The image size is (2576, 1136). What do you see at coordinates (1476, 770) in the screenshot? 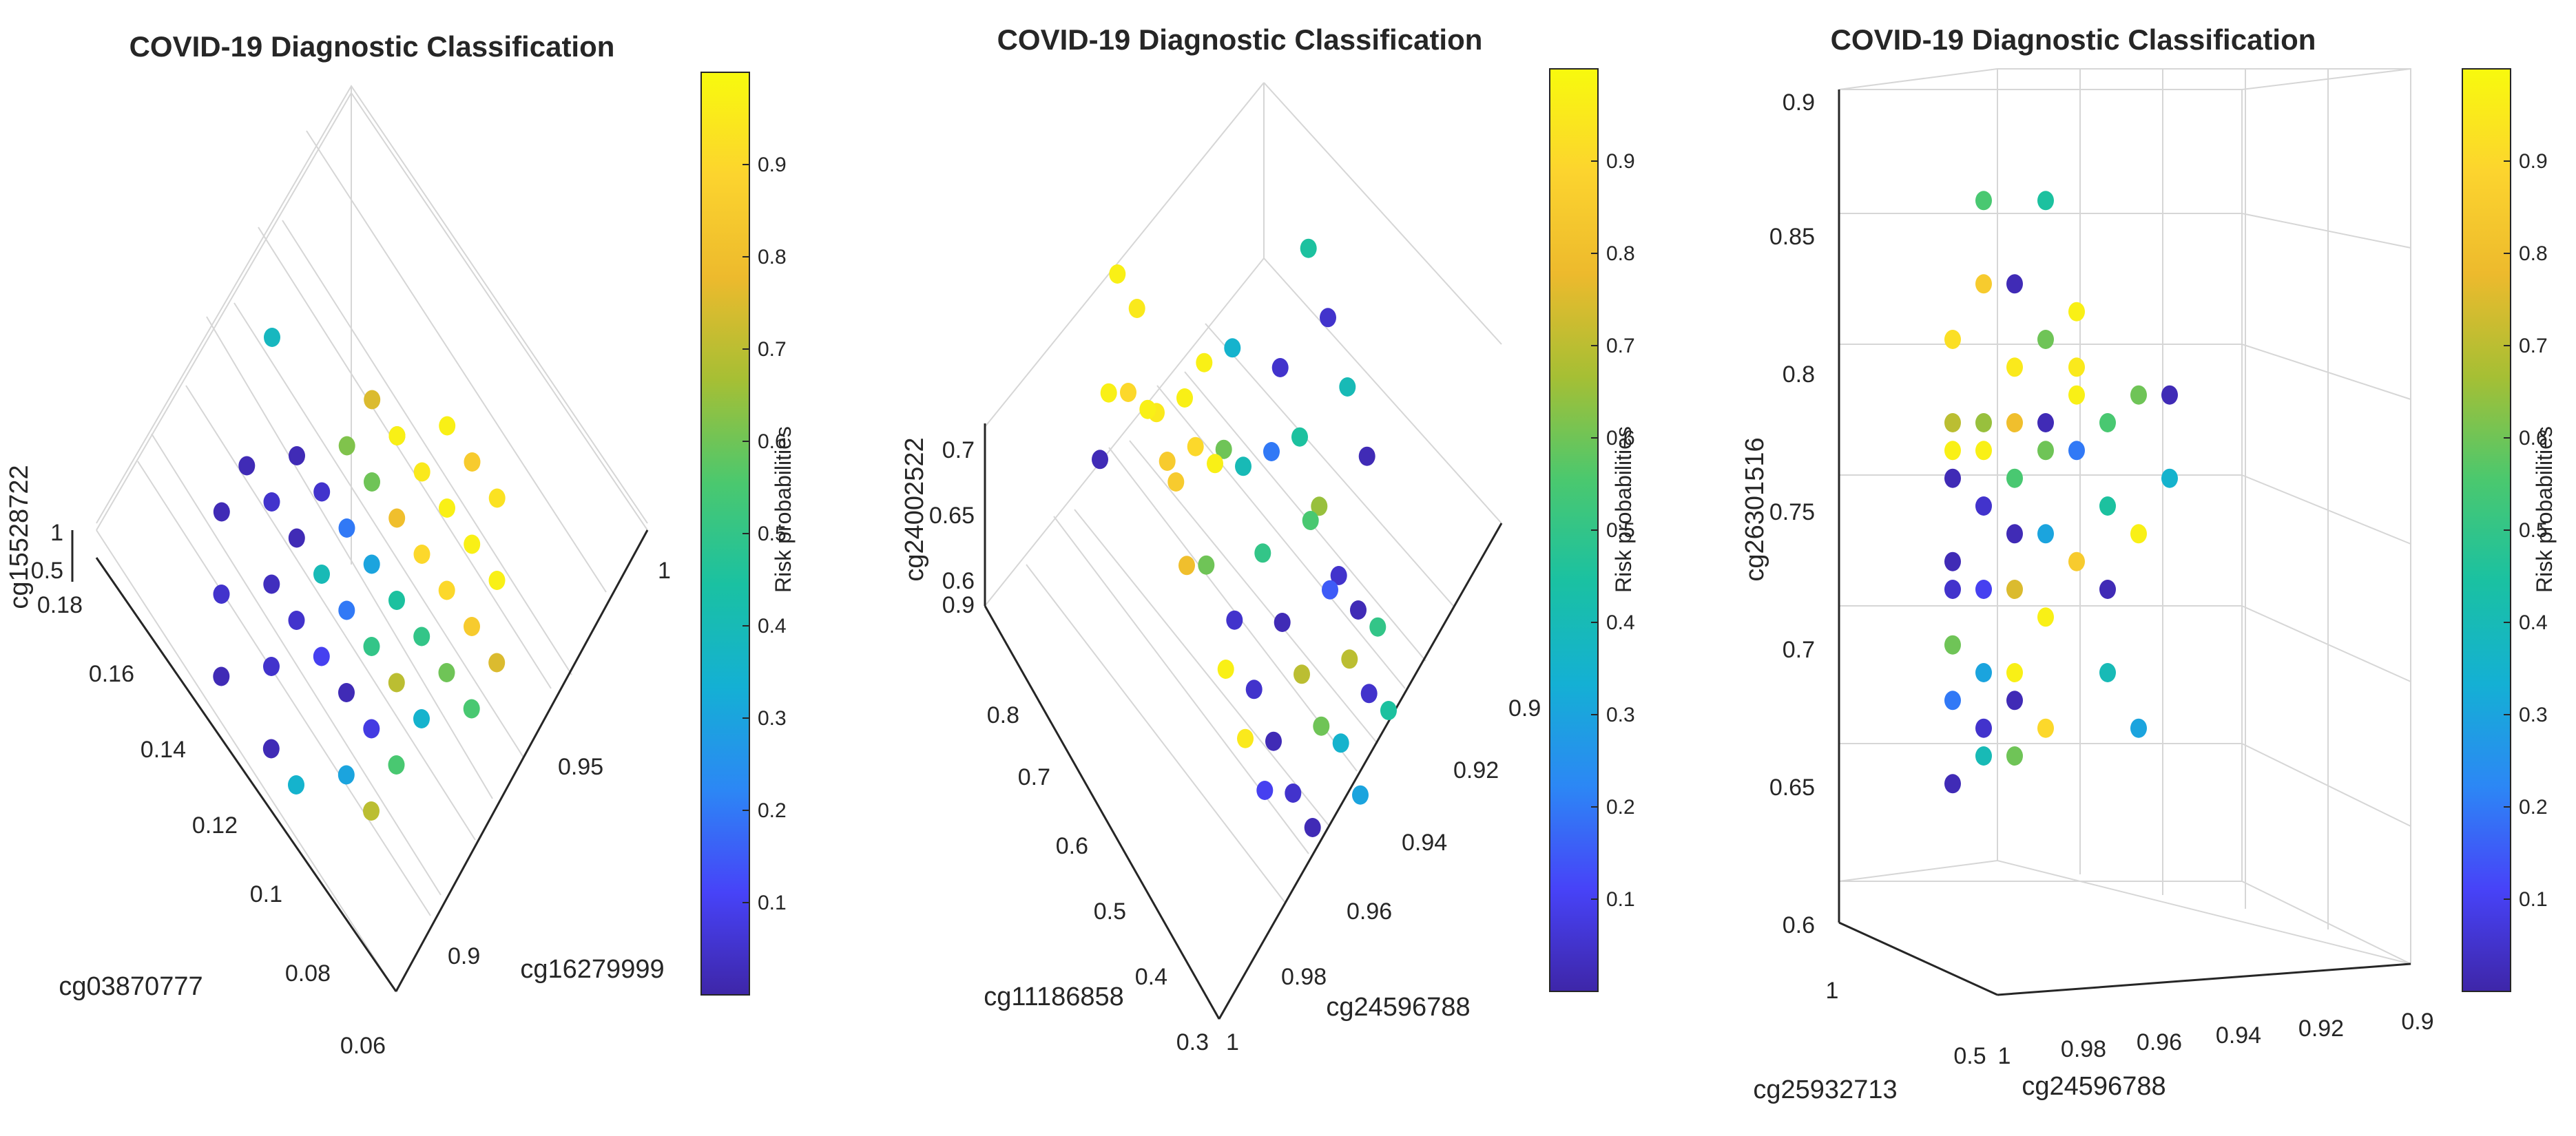
I see `panel-2-ytick: 0.92` at bounding box center [1476, 770].